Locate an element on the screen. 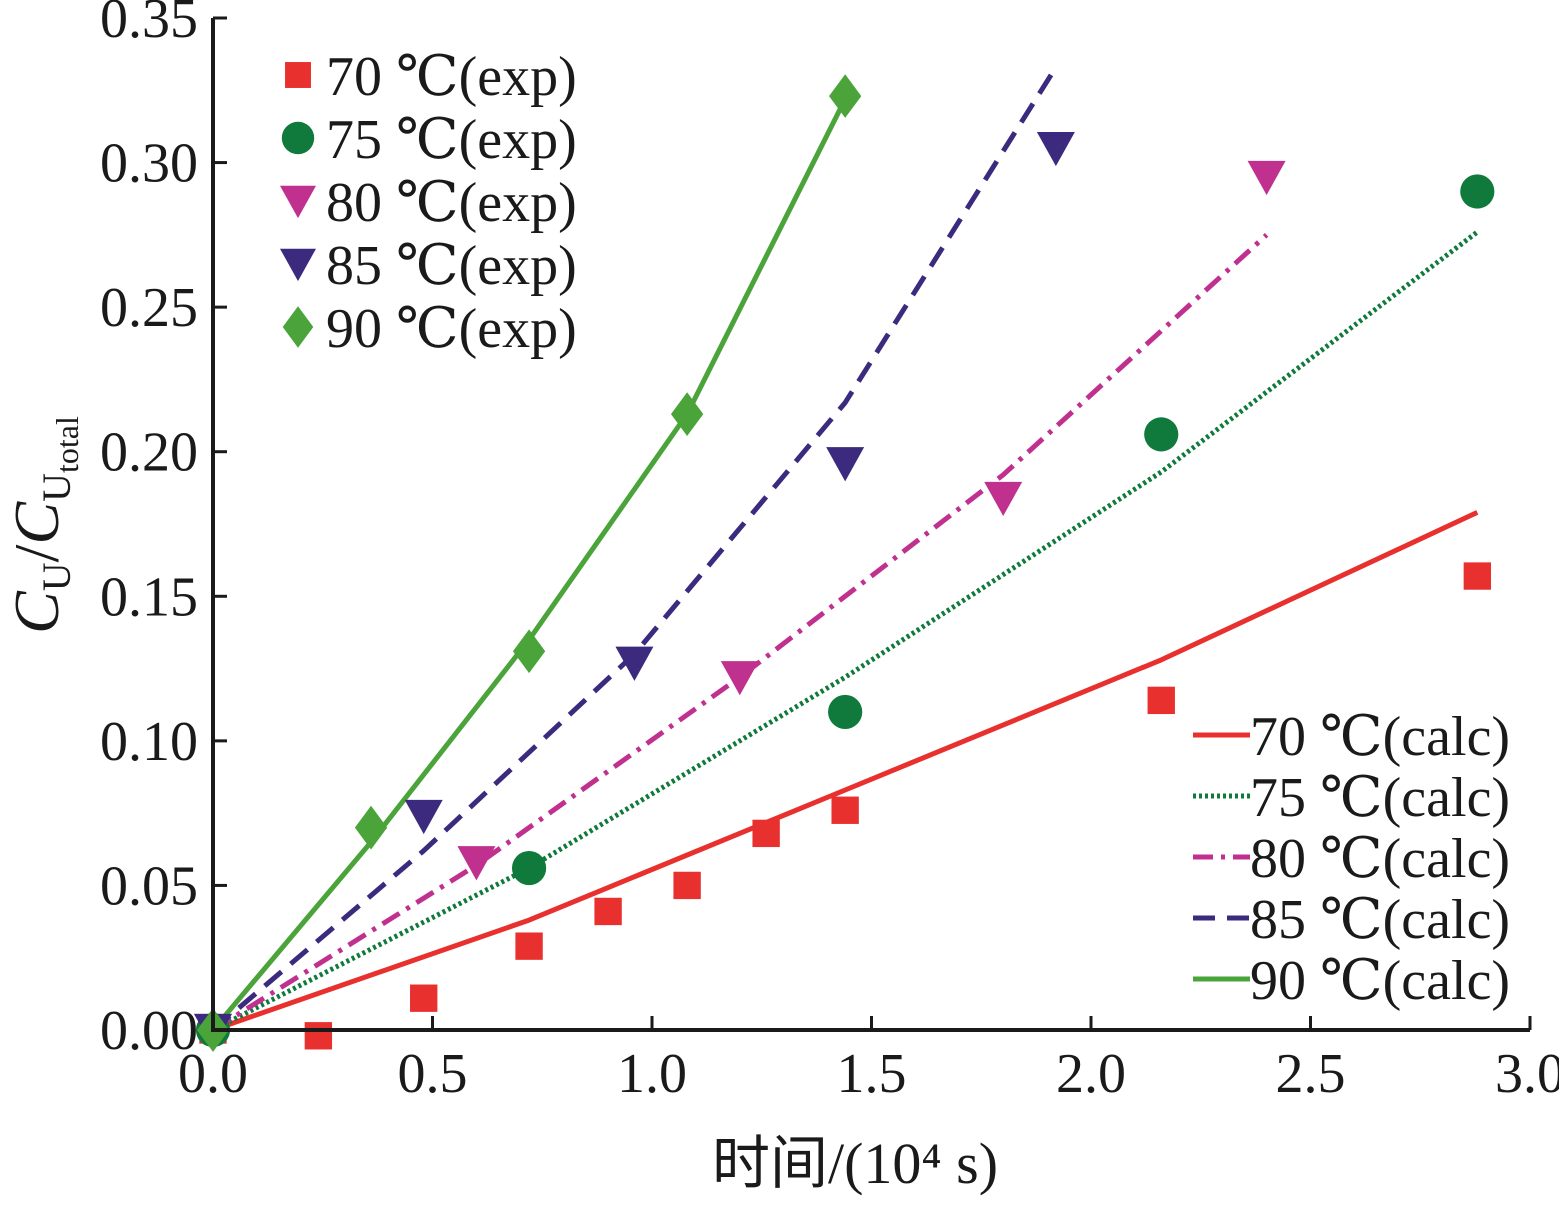  x-tick-label: 1.0 is located at coordinates (652, 1074).